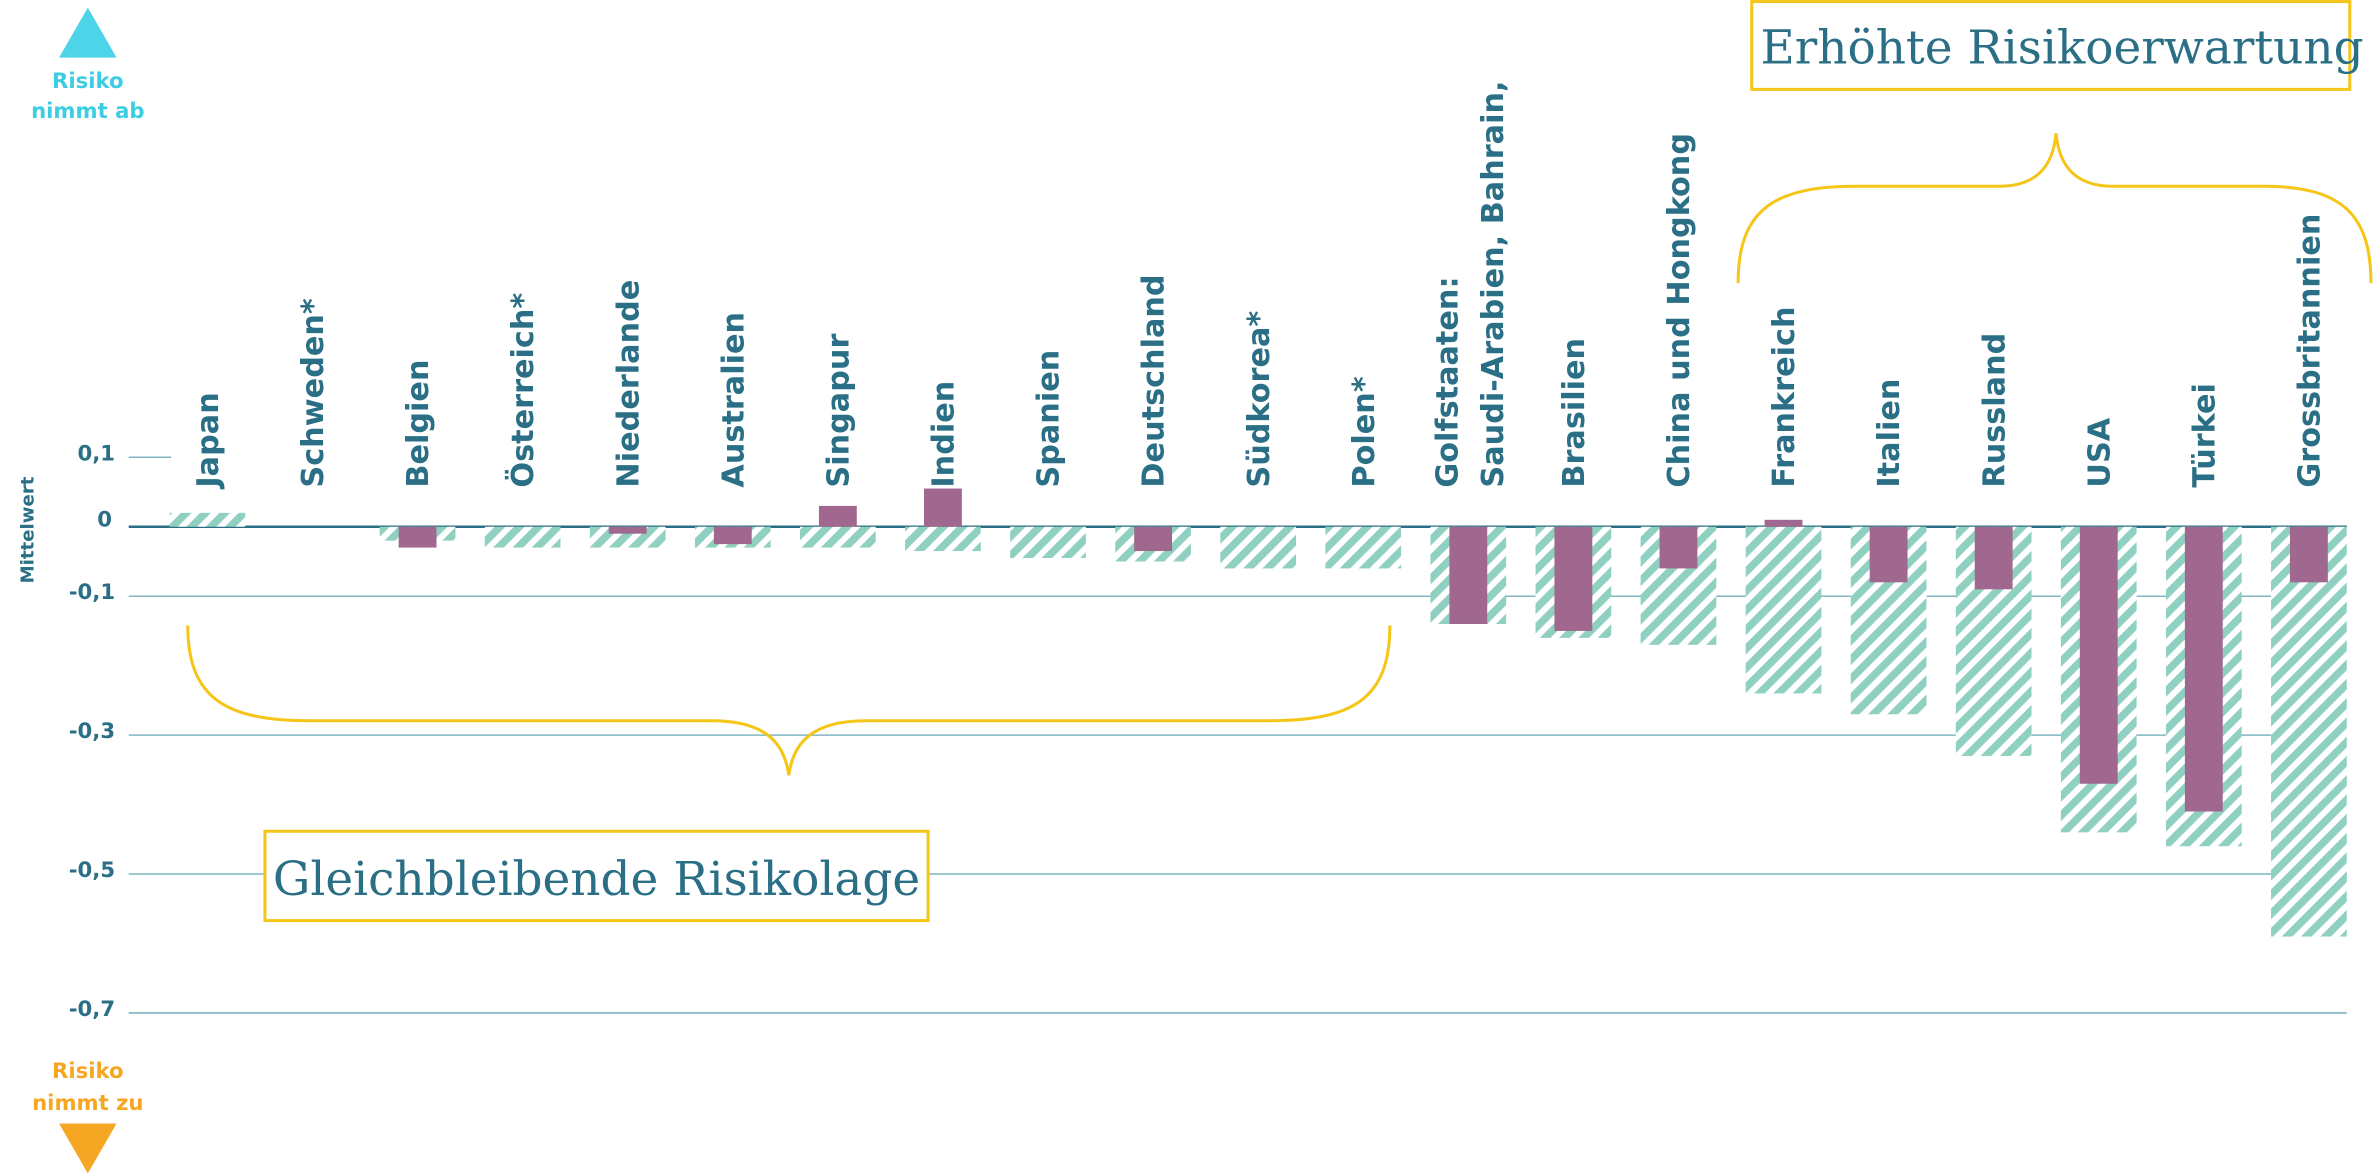  What do you see at coordinates (418, 423) in the screenshot?
I see `x-tick-label: Belgien` at bounding box center [418, 423].